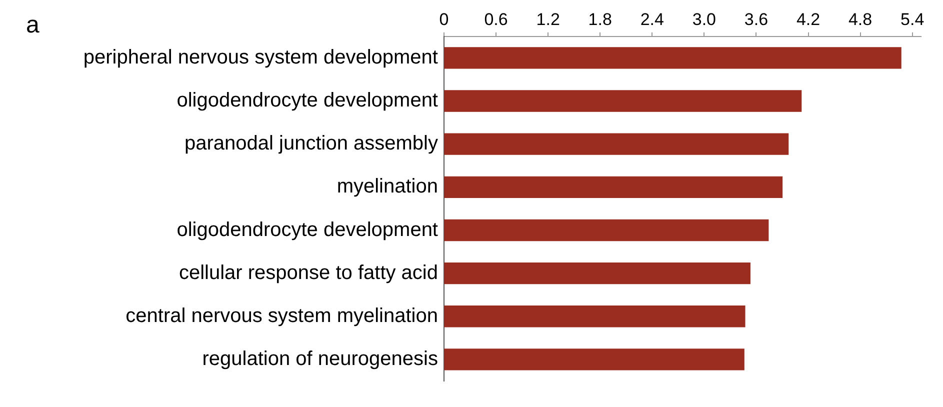 This screenshot has width=943, height=407. I want to click on y-tick-label: central nervous system myelination, so click(282, 315).